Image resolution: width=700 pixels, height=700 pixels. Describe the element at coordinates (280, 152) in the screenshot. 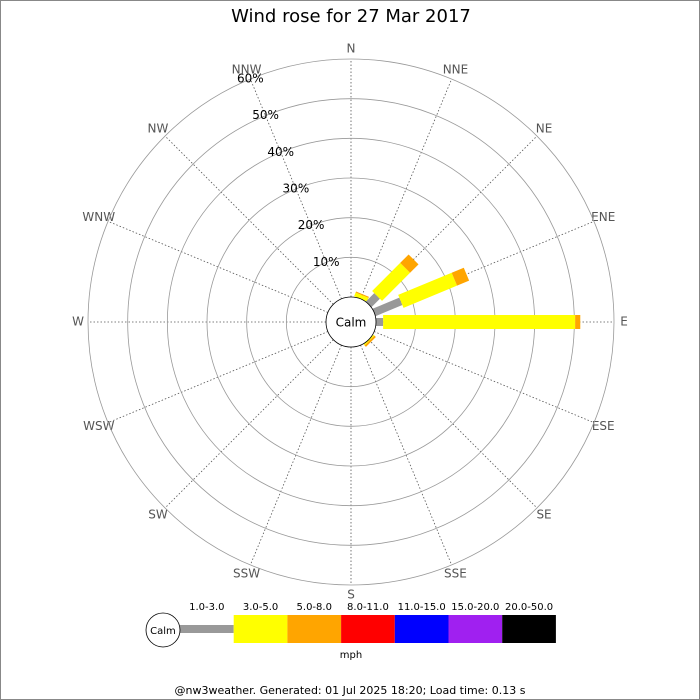

I see `r-tick-label: 40%` at that location.